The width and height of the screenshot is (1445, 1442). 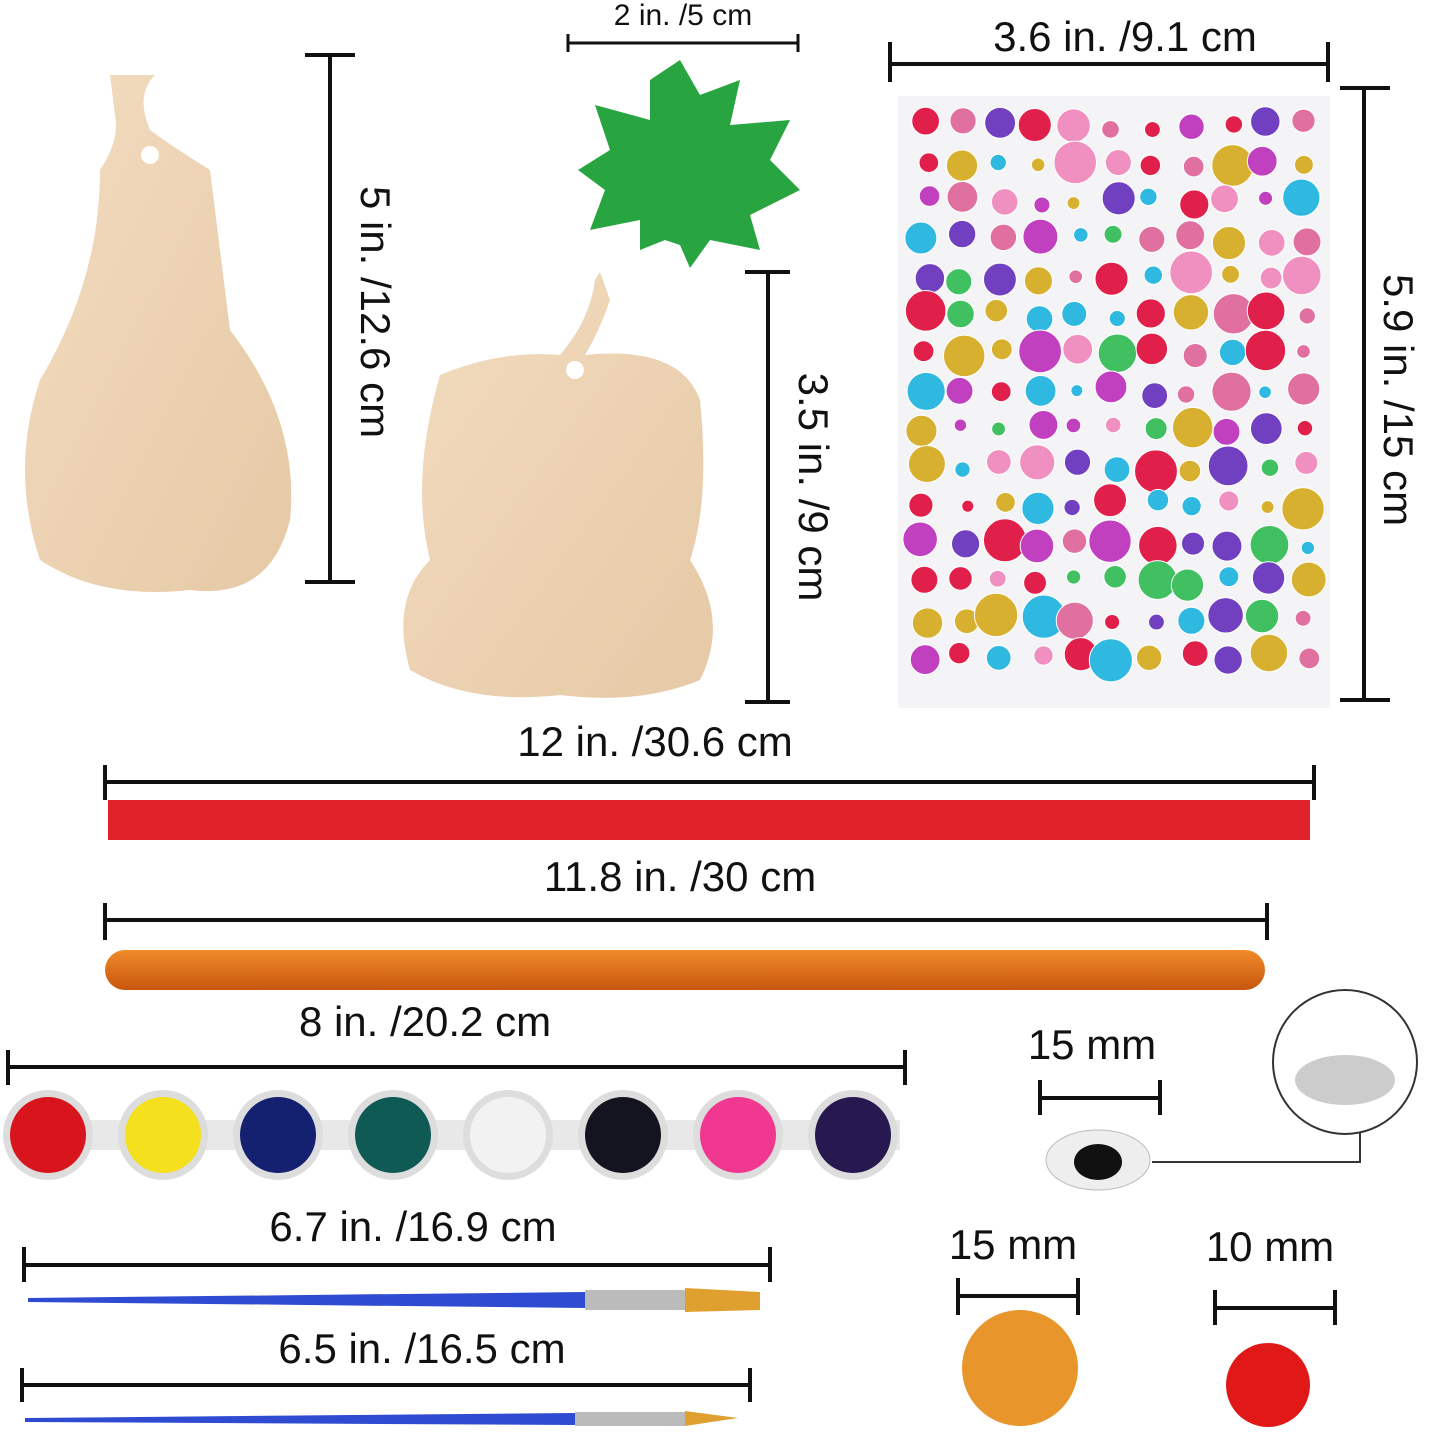 What do you see at coordinates (421, 1348) in the screenshot?
I see `dimension-label: 6.5 in. /16.5 cm` at bounding box center [421, 1348].